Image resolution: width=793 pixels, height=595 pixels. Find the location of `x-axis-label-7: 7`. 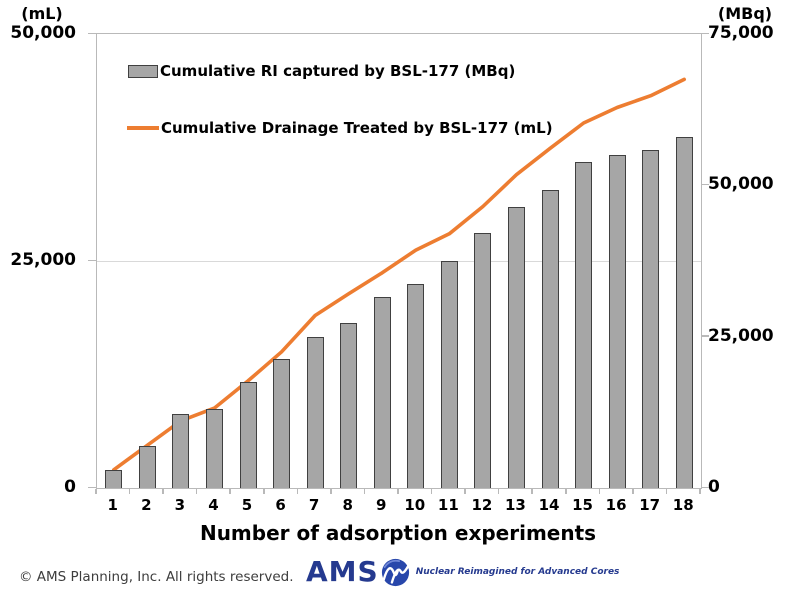

x-axis-label-7: 7 is located at coordinates (314, 505).